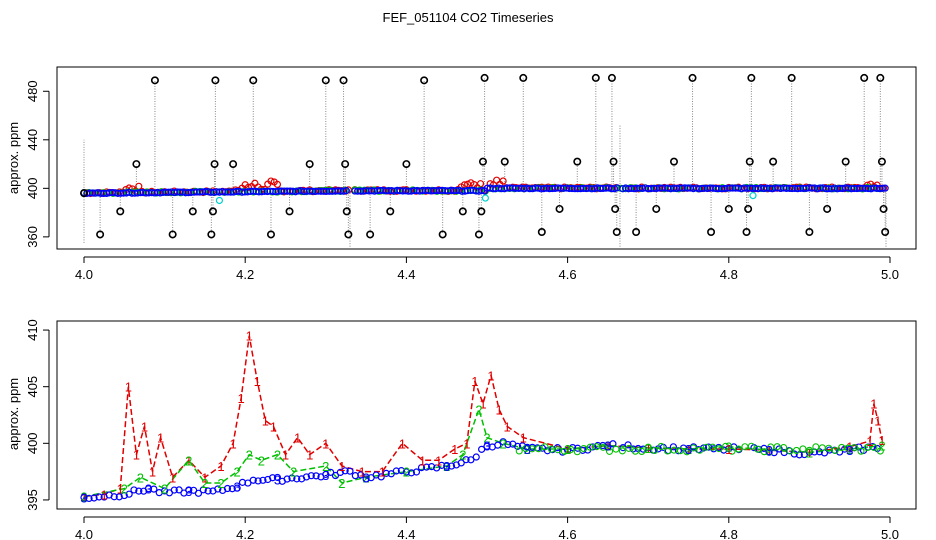 The image size is (936, 540). I want to click on bottom-y-tick-label: 405, so click(32, 387).